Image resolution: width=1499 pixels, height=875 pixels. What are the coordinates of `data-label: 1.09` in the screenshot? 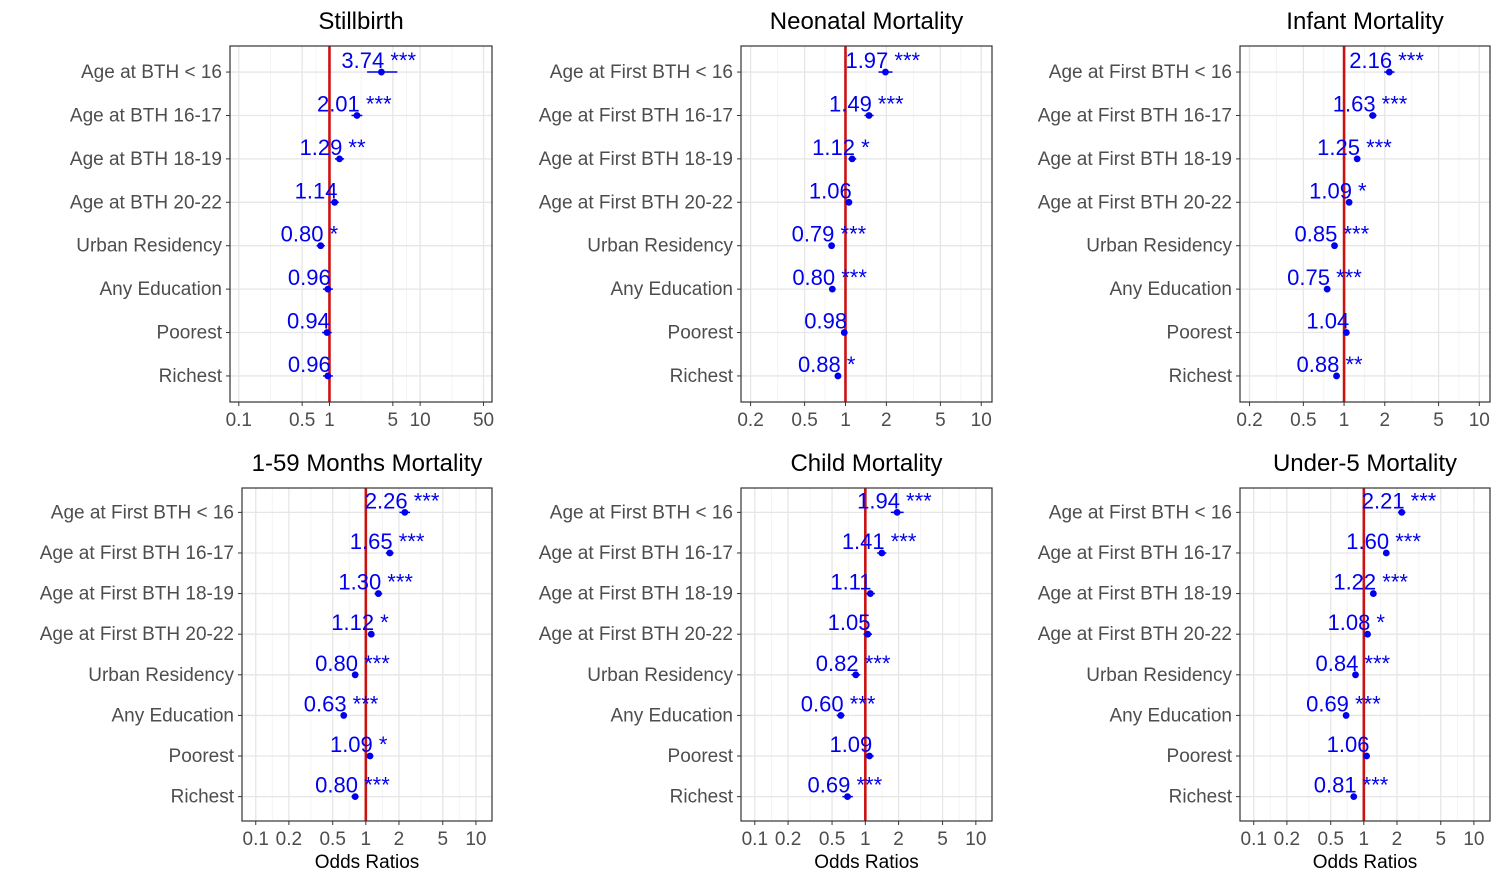 It's located at (850, 744).